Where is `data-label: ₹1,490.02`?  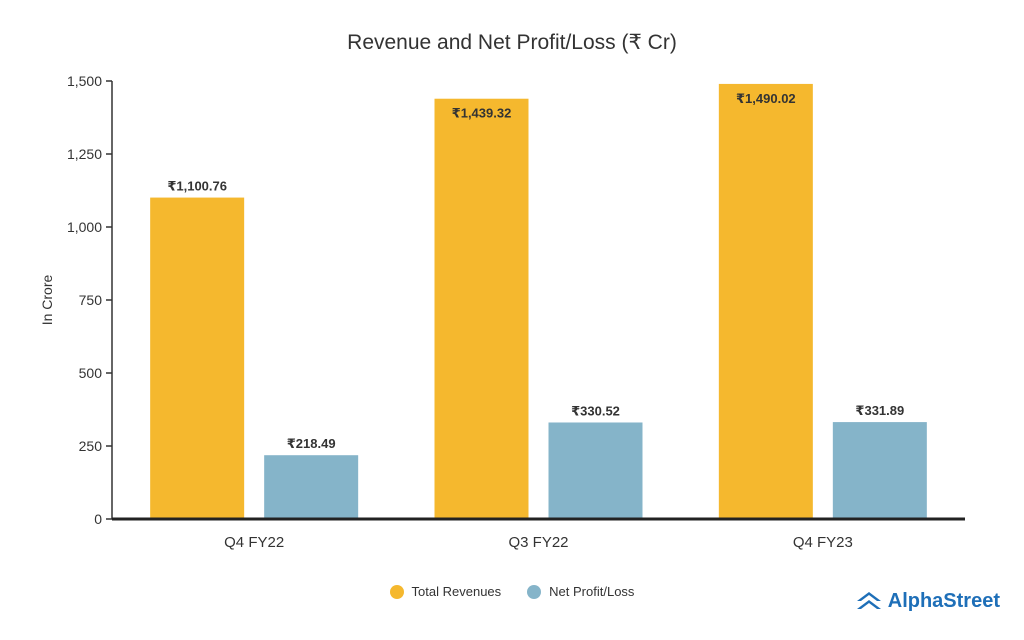 data-label: ₹1,490.02 is located at coordinates (766, 98).